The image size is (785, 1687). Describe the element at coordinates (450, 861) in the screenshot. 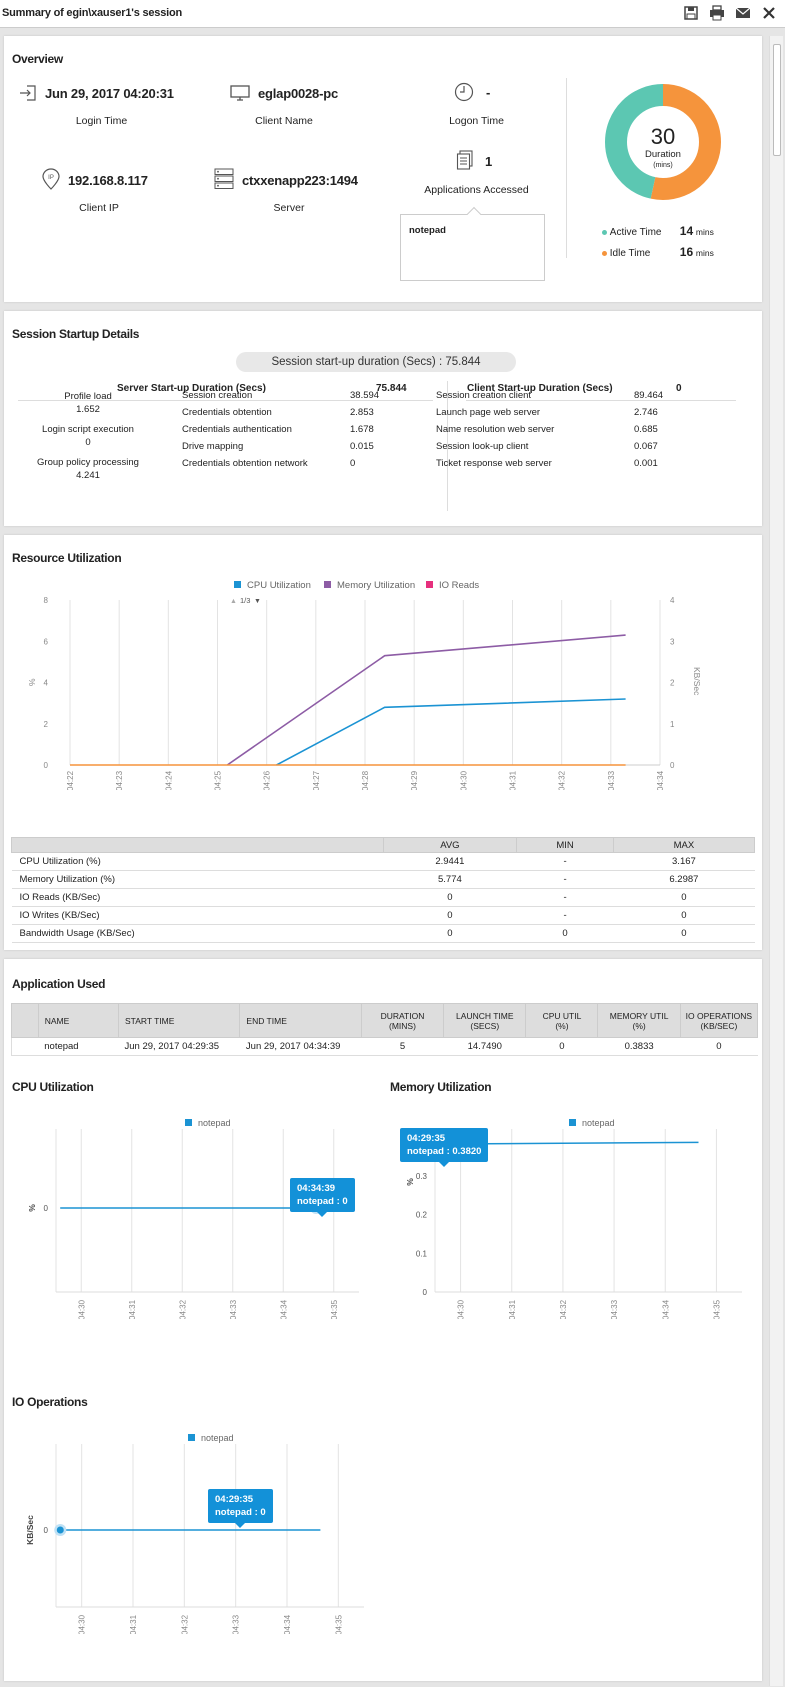

I see `table-cell: 2.9441` at that location.